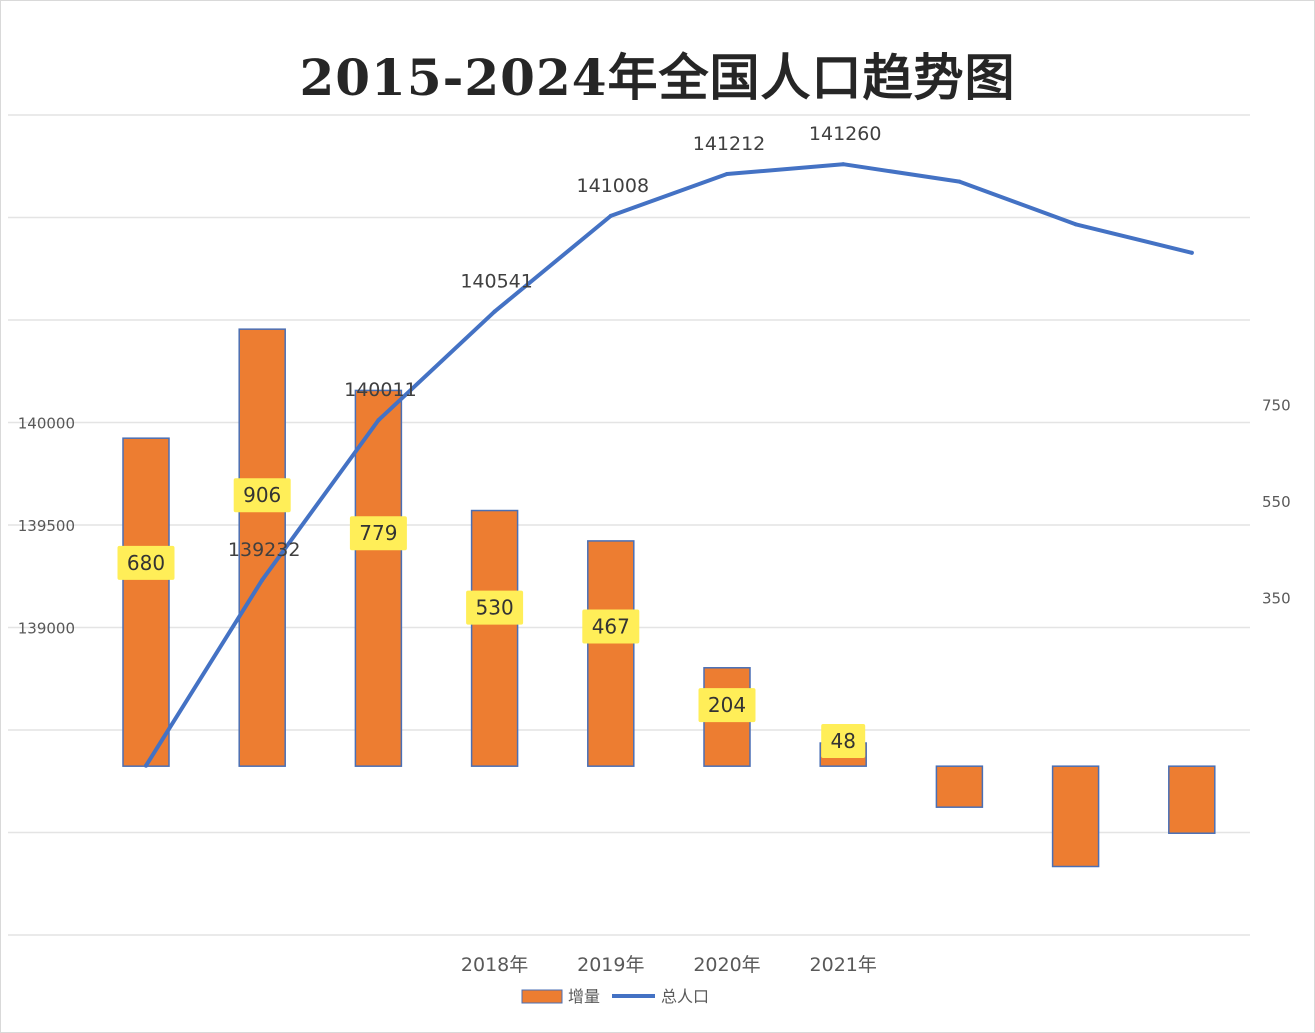 The image size is (1315, 1033). I want to click on line-data-label: 140011, so click(380, 390).